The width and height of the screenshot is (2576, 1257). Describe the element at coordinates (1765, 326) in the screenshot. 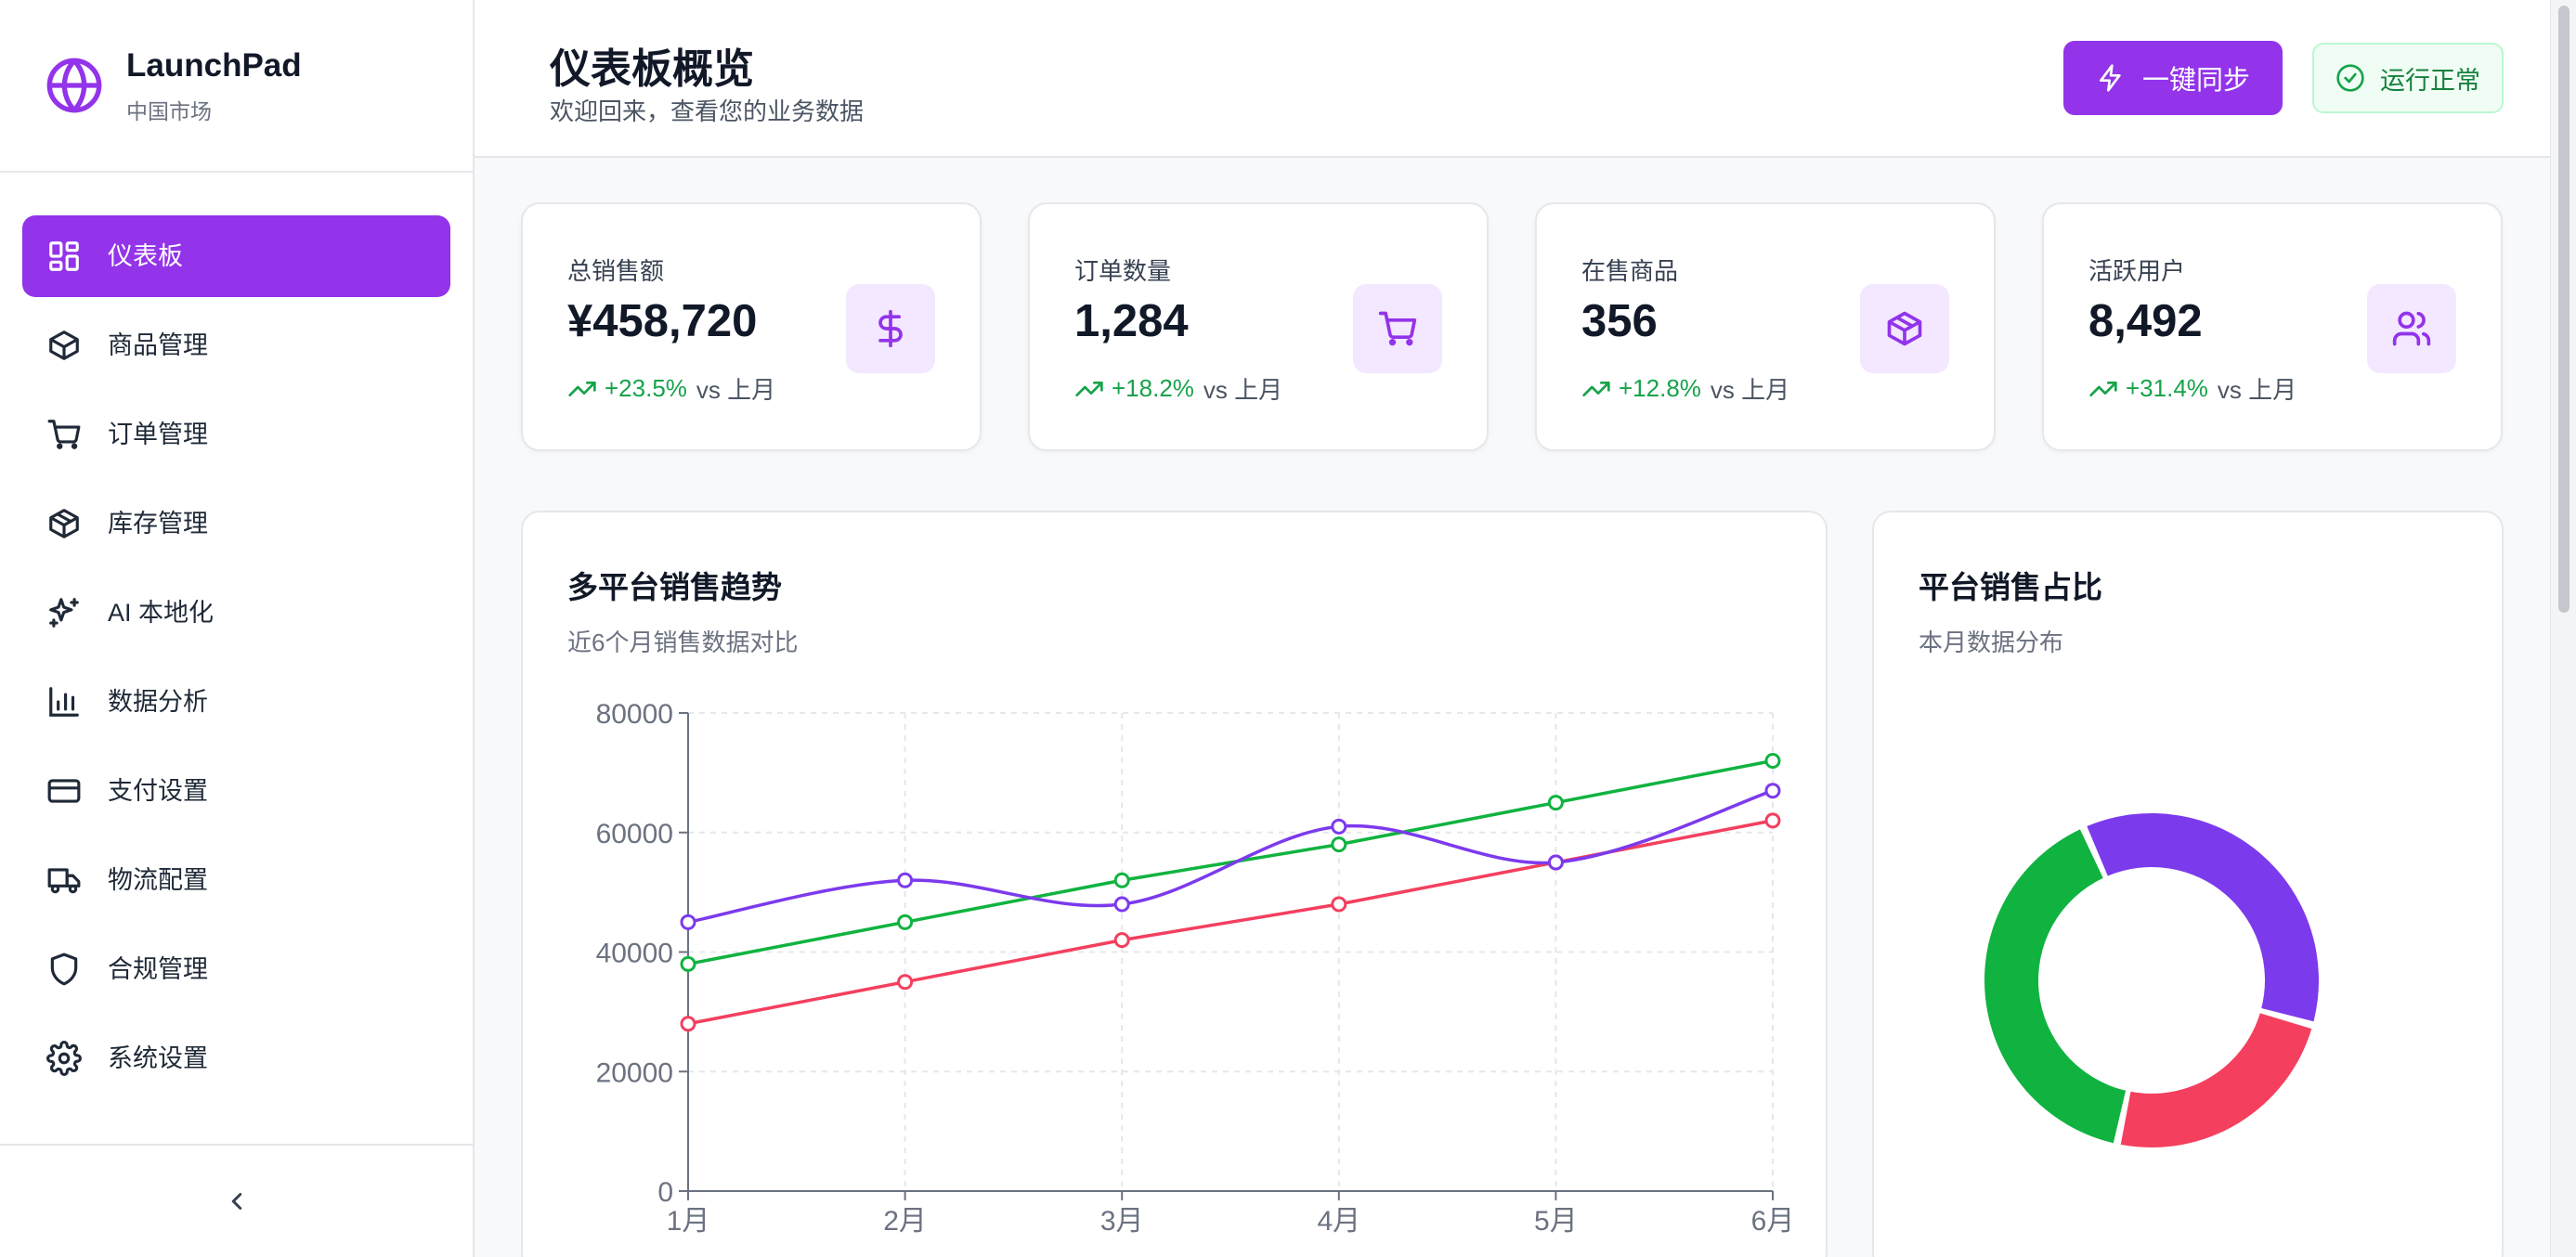

I see `stat-card-products: 在售商品 356 +12.8% vs 上月` at that location.